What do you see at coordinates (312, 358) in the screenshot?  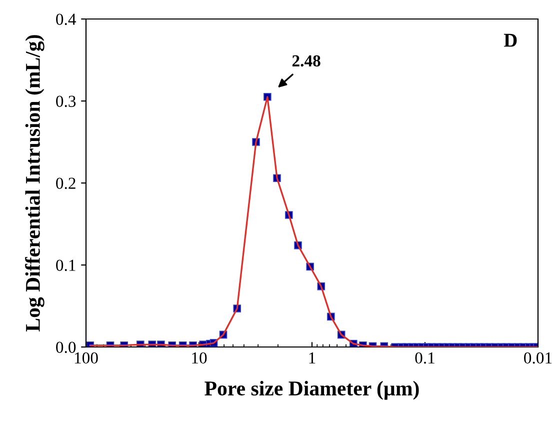 I see `x-tick-label: 1` at bounding box center [312, 358].